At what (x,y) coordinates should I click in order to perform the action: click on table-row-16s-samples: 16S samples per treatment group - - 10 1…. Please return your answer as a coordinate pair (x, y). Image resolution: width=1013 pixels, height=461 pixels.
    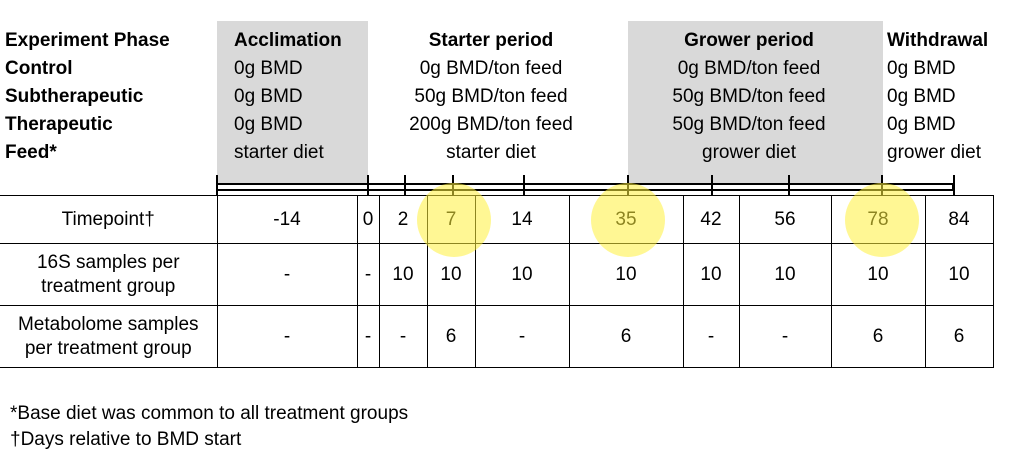
    Looking at the image, I should click on (497, 274).